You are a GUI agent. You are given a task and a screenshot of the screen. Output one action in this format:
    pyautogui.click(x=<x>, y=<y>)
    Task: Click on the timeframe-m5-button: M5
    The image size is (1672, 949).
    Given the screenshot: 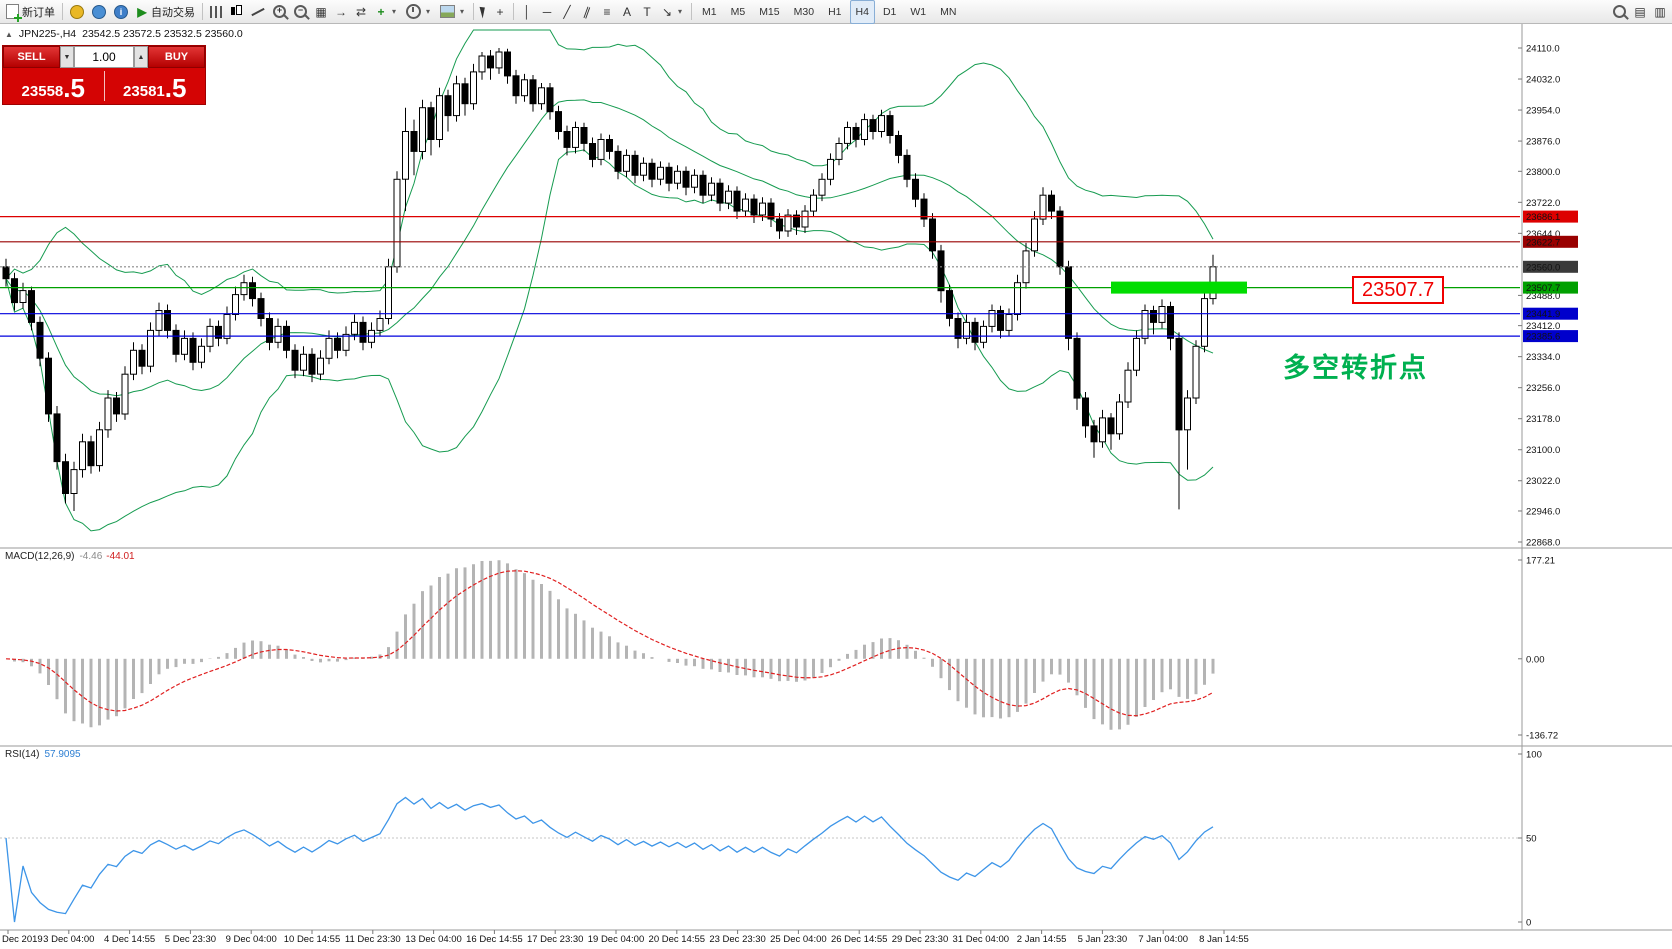 What is the action you would take?
    pyautogui.click(x=738, y=11)
    